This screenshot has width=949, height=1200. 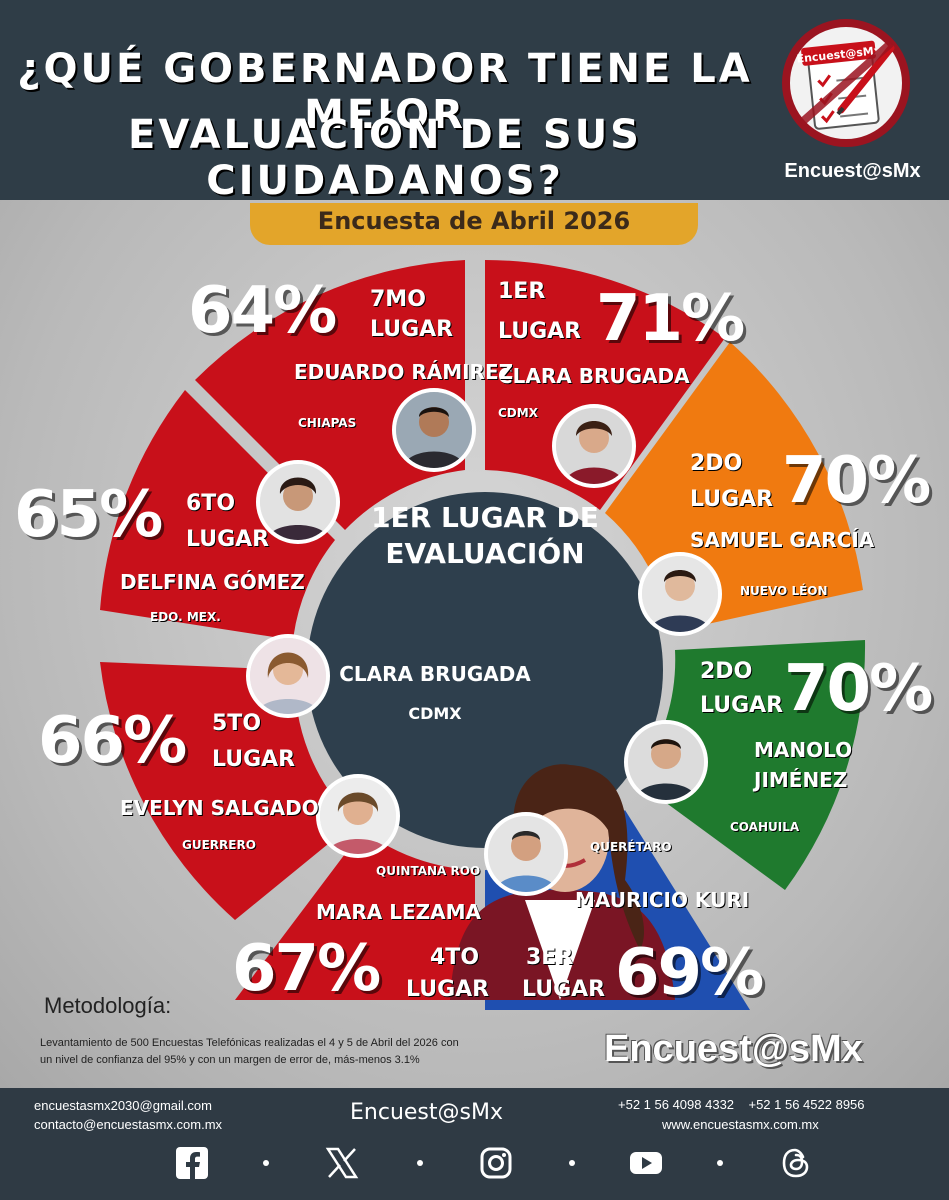 I want to click on rank-1-percent: 71%, so click(x=670, y=319).